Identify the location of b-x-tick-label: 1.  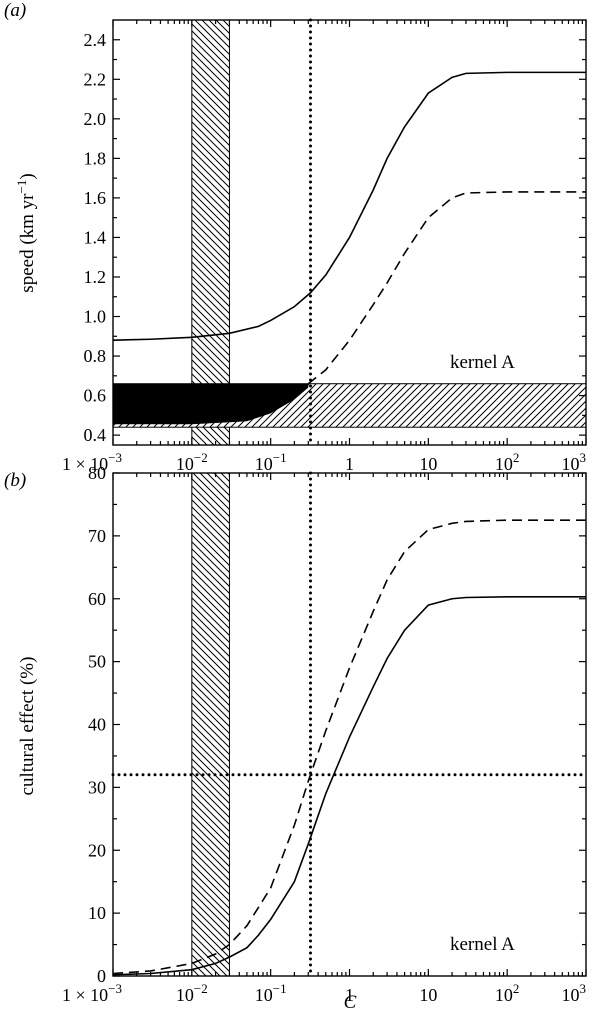
(349, 995).